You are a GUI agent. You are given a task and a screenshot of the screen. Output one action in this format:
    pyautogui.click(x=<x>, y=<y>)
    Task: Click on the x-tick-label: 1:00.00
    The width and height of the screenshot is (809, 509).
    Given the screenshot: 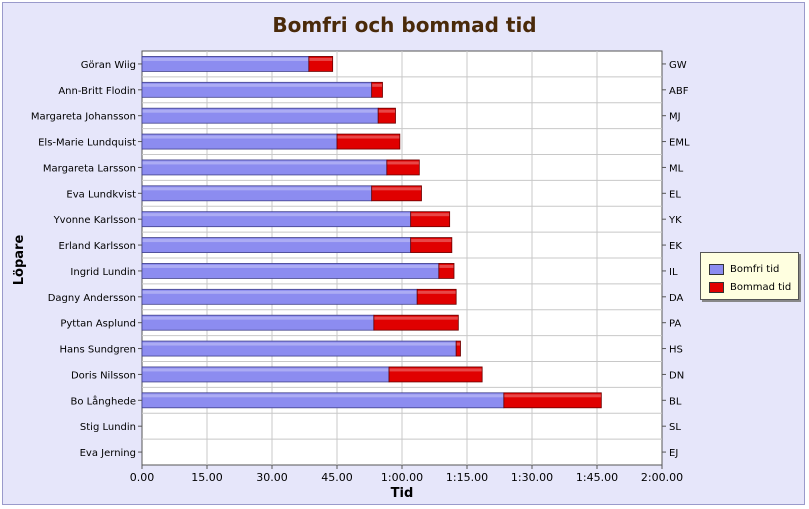 What is the action you would take?
    pyautogui.click(x=402, y=477)
    